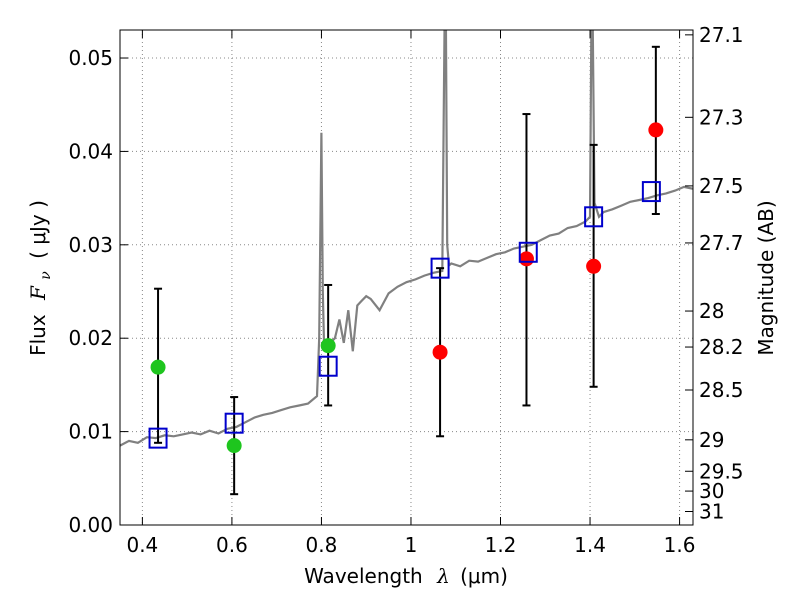  I want to click on y2-tick-label: 31, so click(711, 512).